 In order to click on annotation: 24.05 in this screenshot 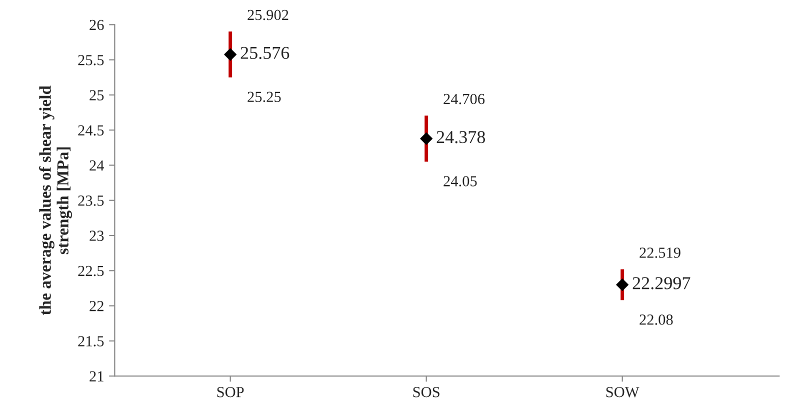, I will do `click(460, 181)`.